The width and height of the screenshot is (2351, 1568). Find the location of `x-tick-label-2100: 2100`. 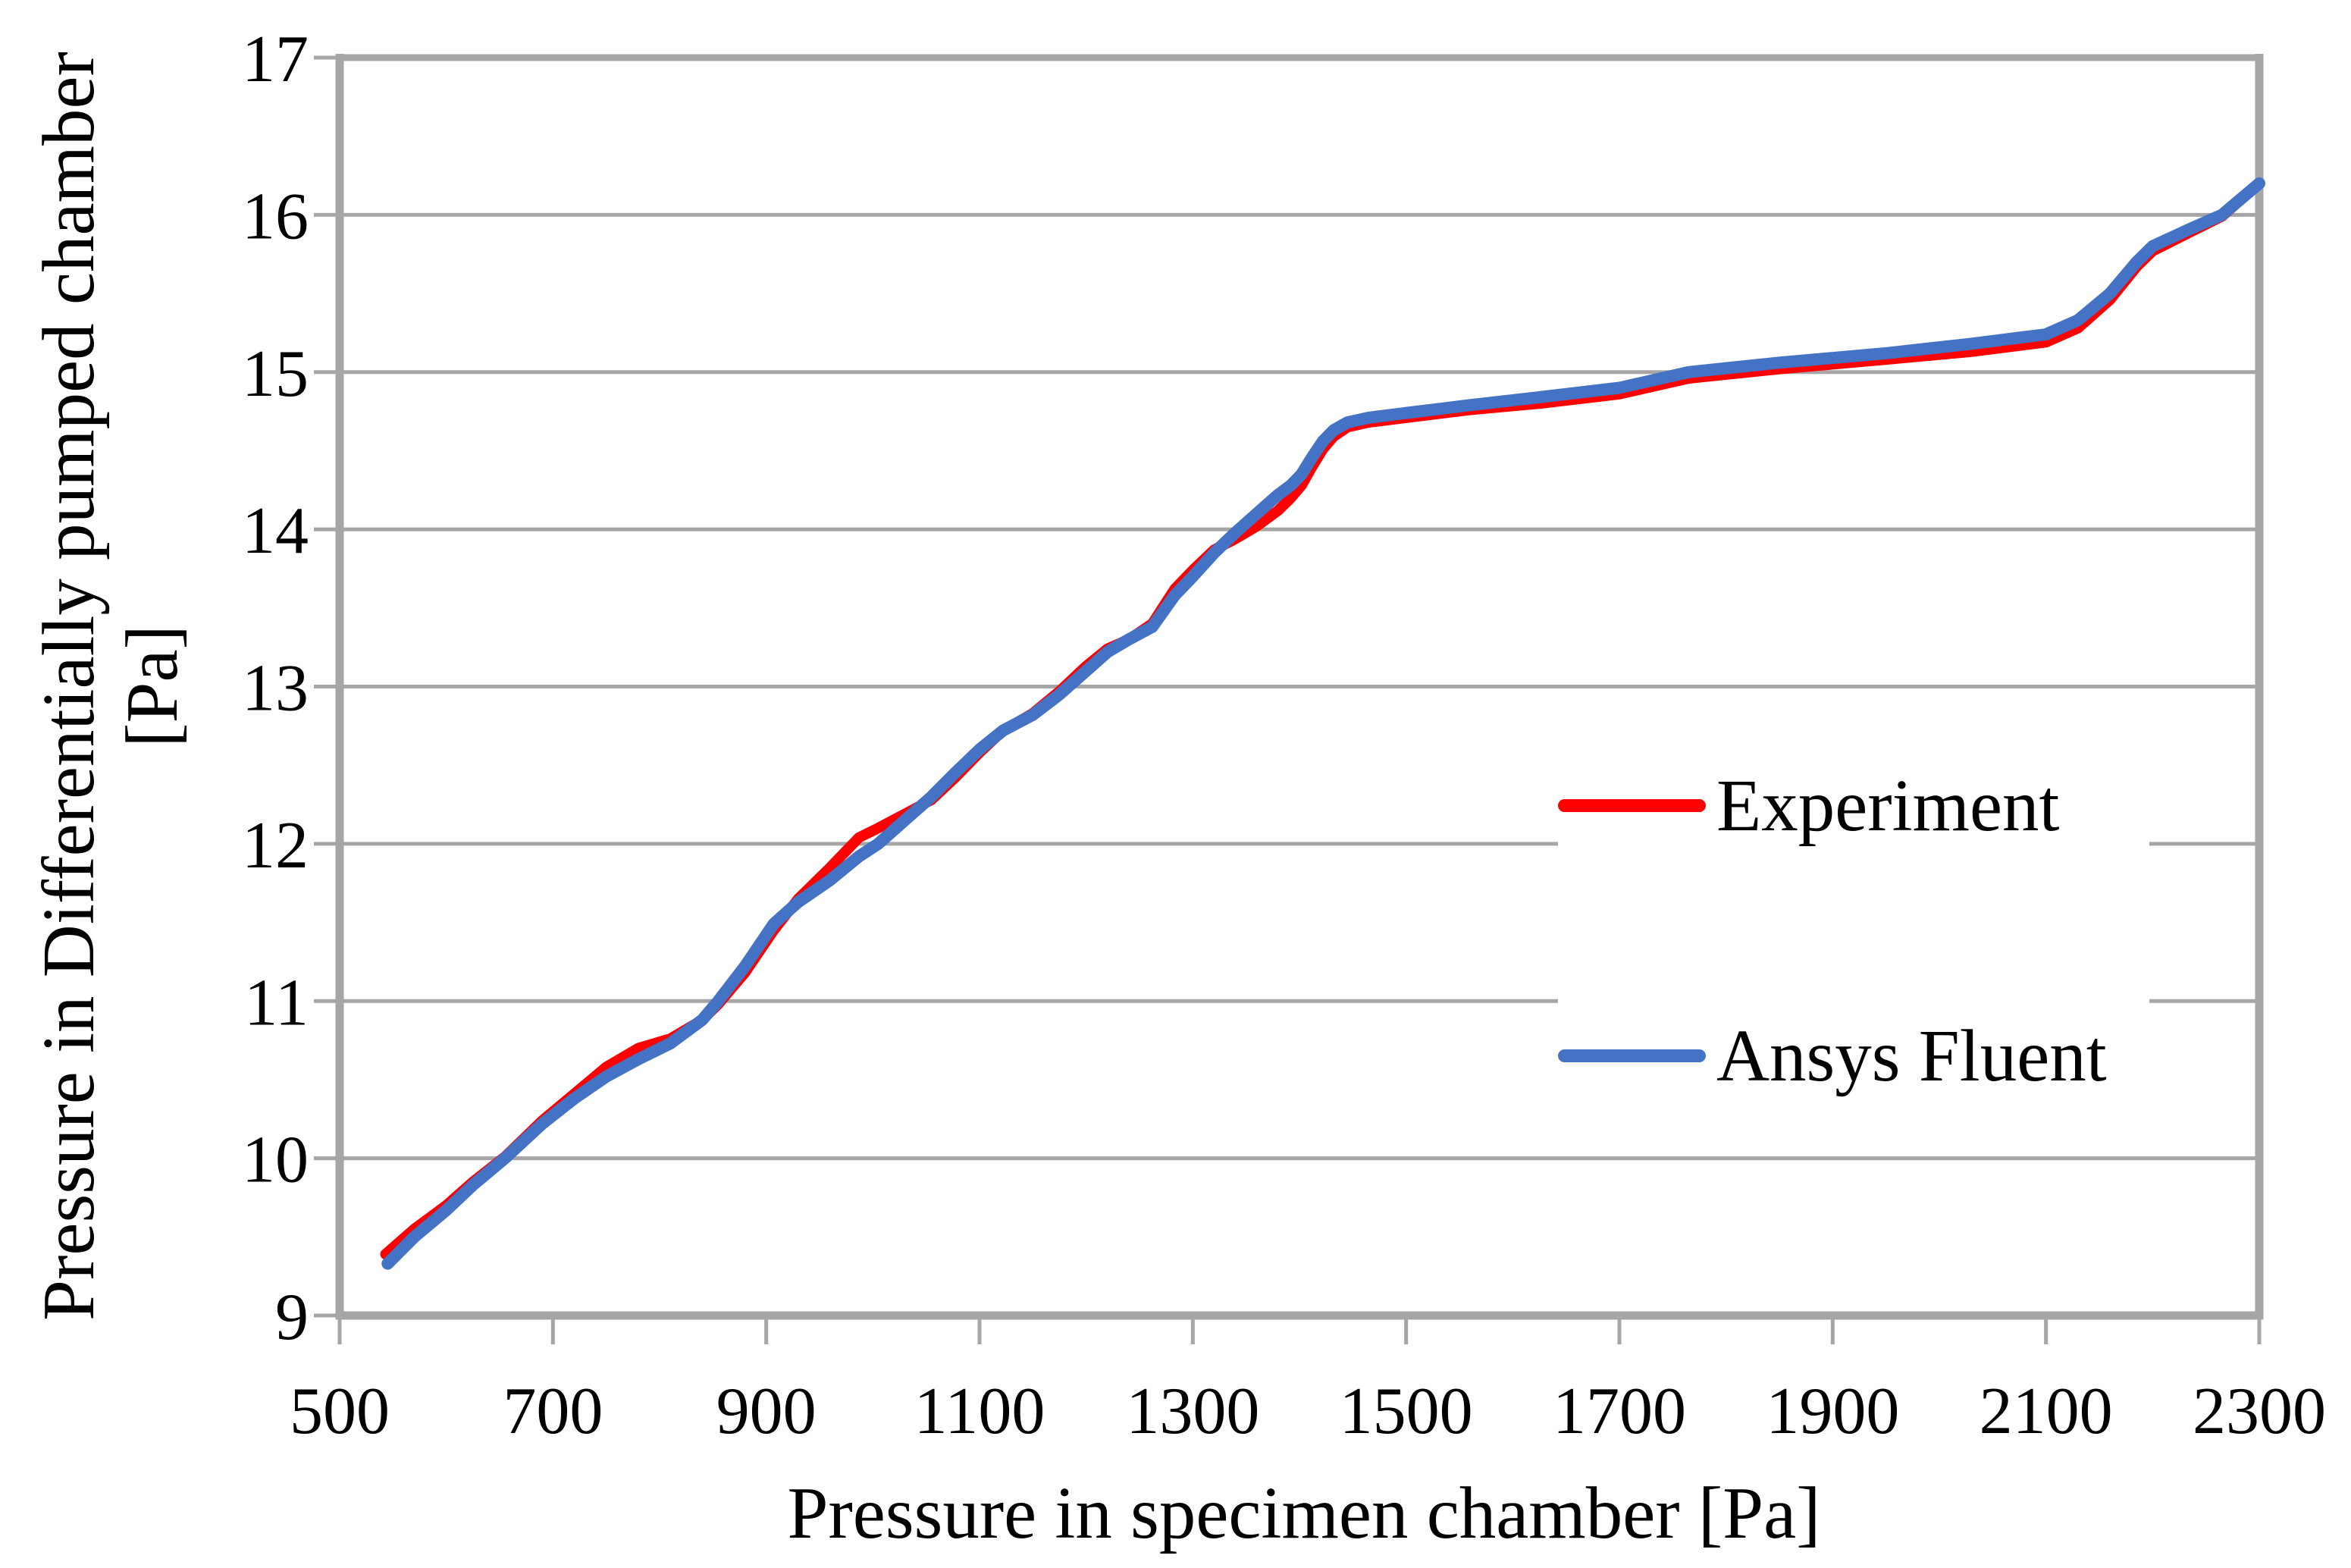

x-tick-label-2100: 2100 is located at coordinates (2046, 1412).